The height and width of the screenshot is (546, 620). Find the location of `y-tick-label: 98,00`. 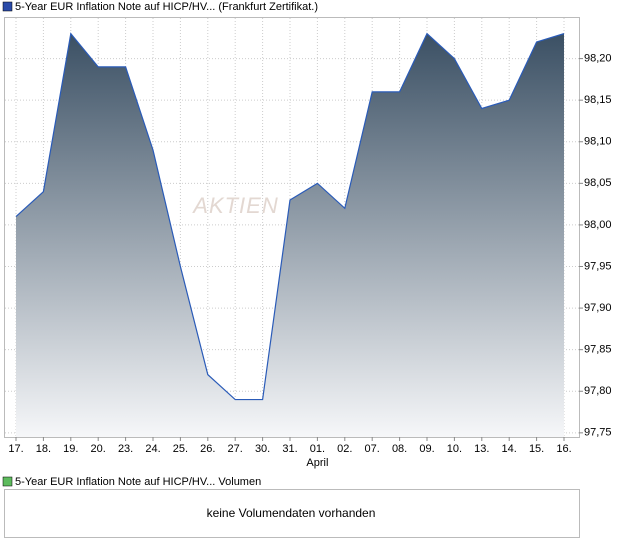

y-tick-label: 98,00 is located at coordinates (598, 225).